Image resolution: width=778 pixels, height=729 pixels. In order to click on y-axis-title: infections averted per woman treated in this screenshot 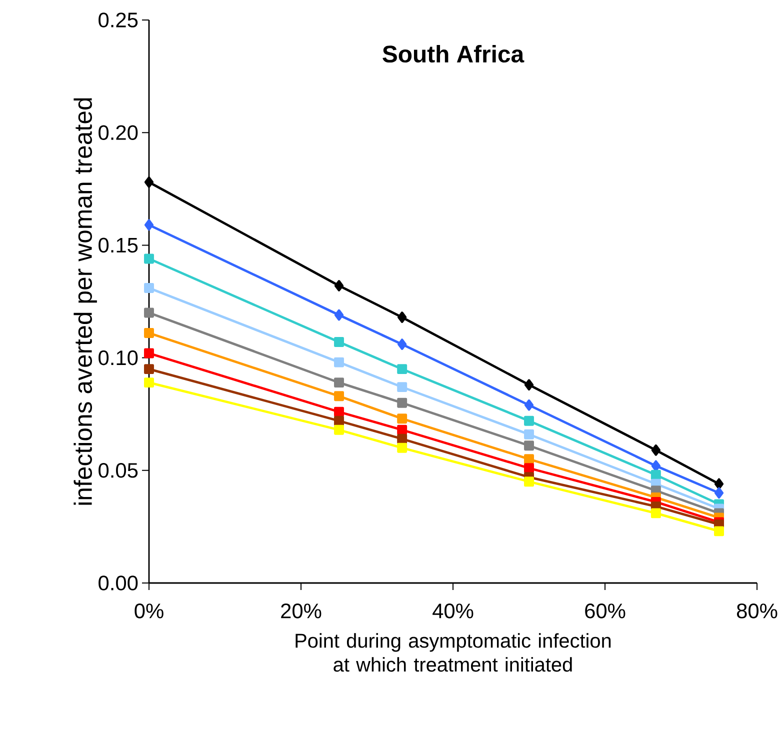, I will do `click(85, 301)`.